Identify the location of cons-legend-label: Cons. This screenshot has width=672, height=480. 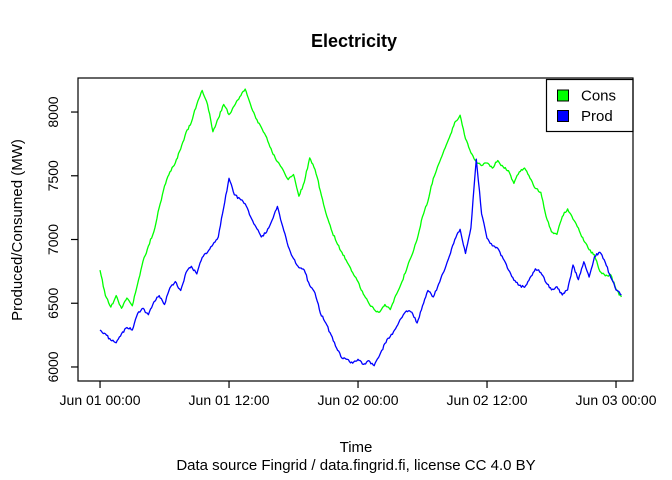
(598, 96).